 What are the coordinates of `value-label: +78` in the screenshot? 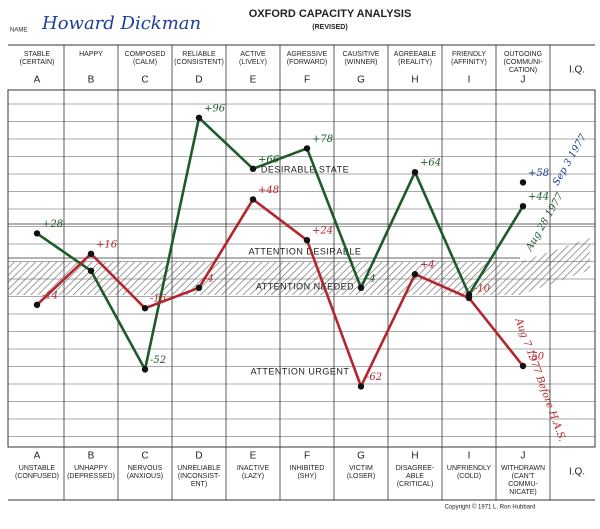 It's located at (322, 139).